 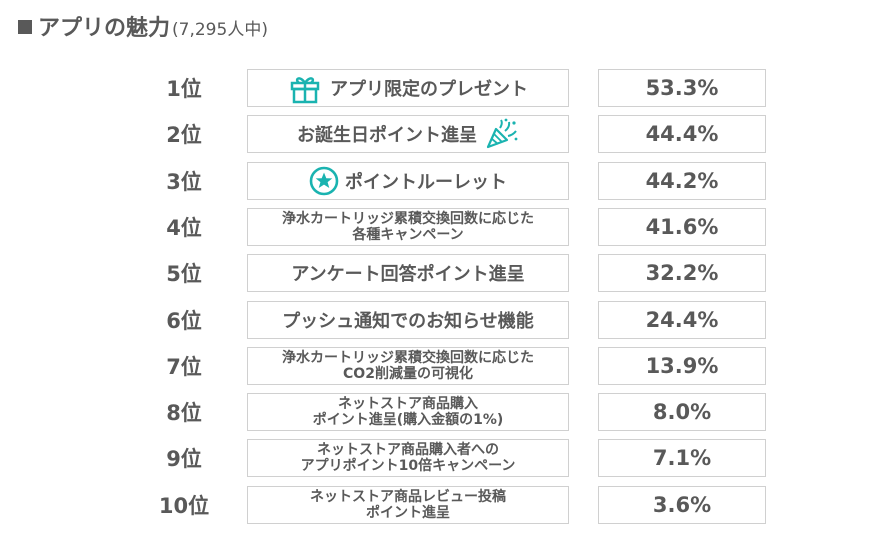 I want to click on feature-label-box: 浄水カートリッジ累積交換回数に応じた CO2削減量の可視化, so click(x=408, y=365).